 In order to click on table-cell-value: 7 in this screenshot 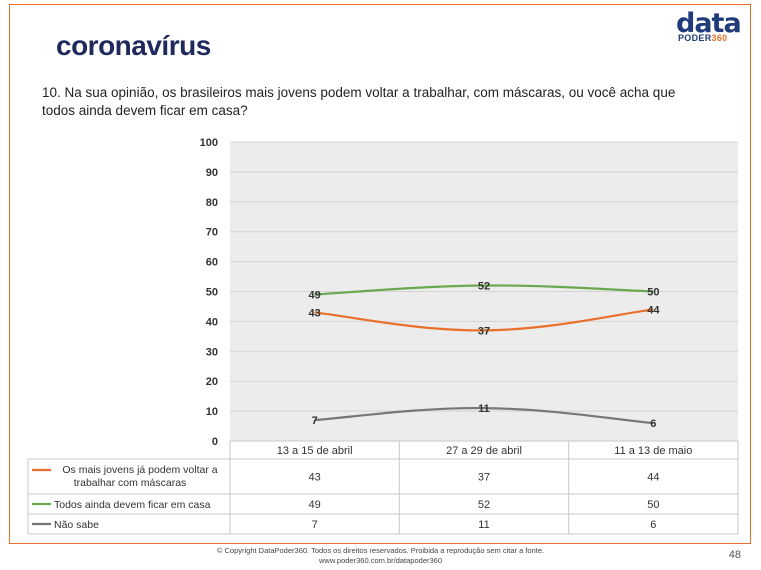, I will do `click(315, 525)`.